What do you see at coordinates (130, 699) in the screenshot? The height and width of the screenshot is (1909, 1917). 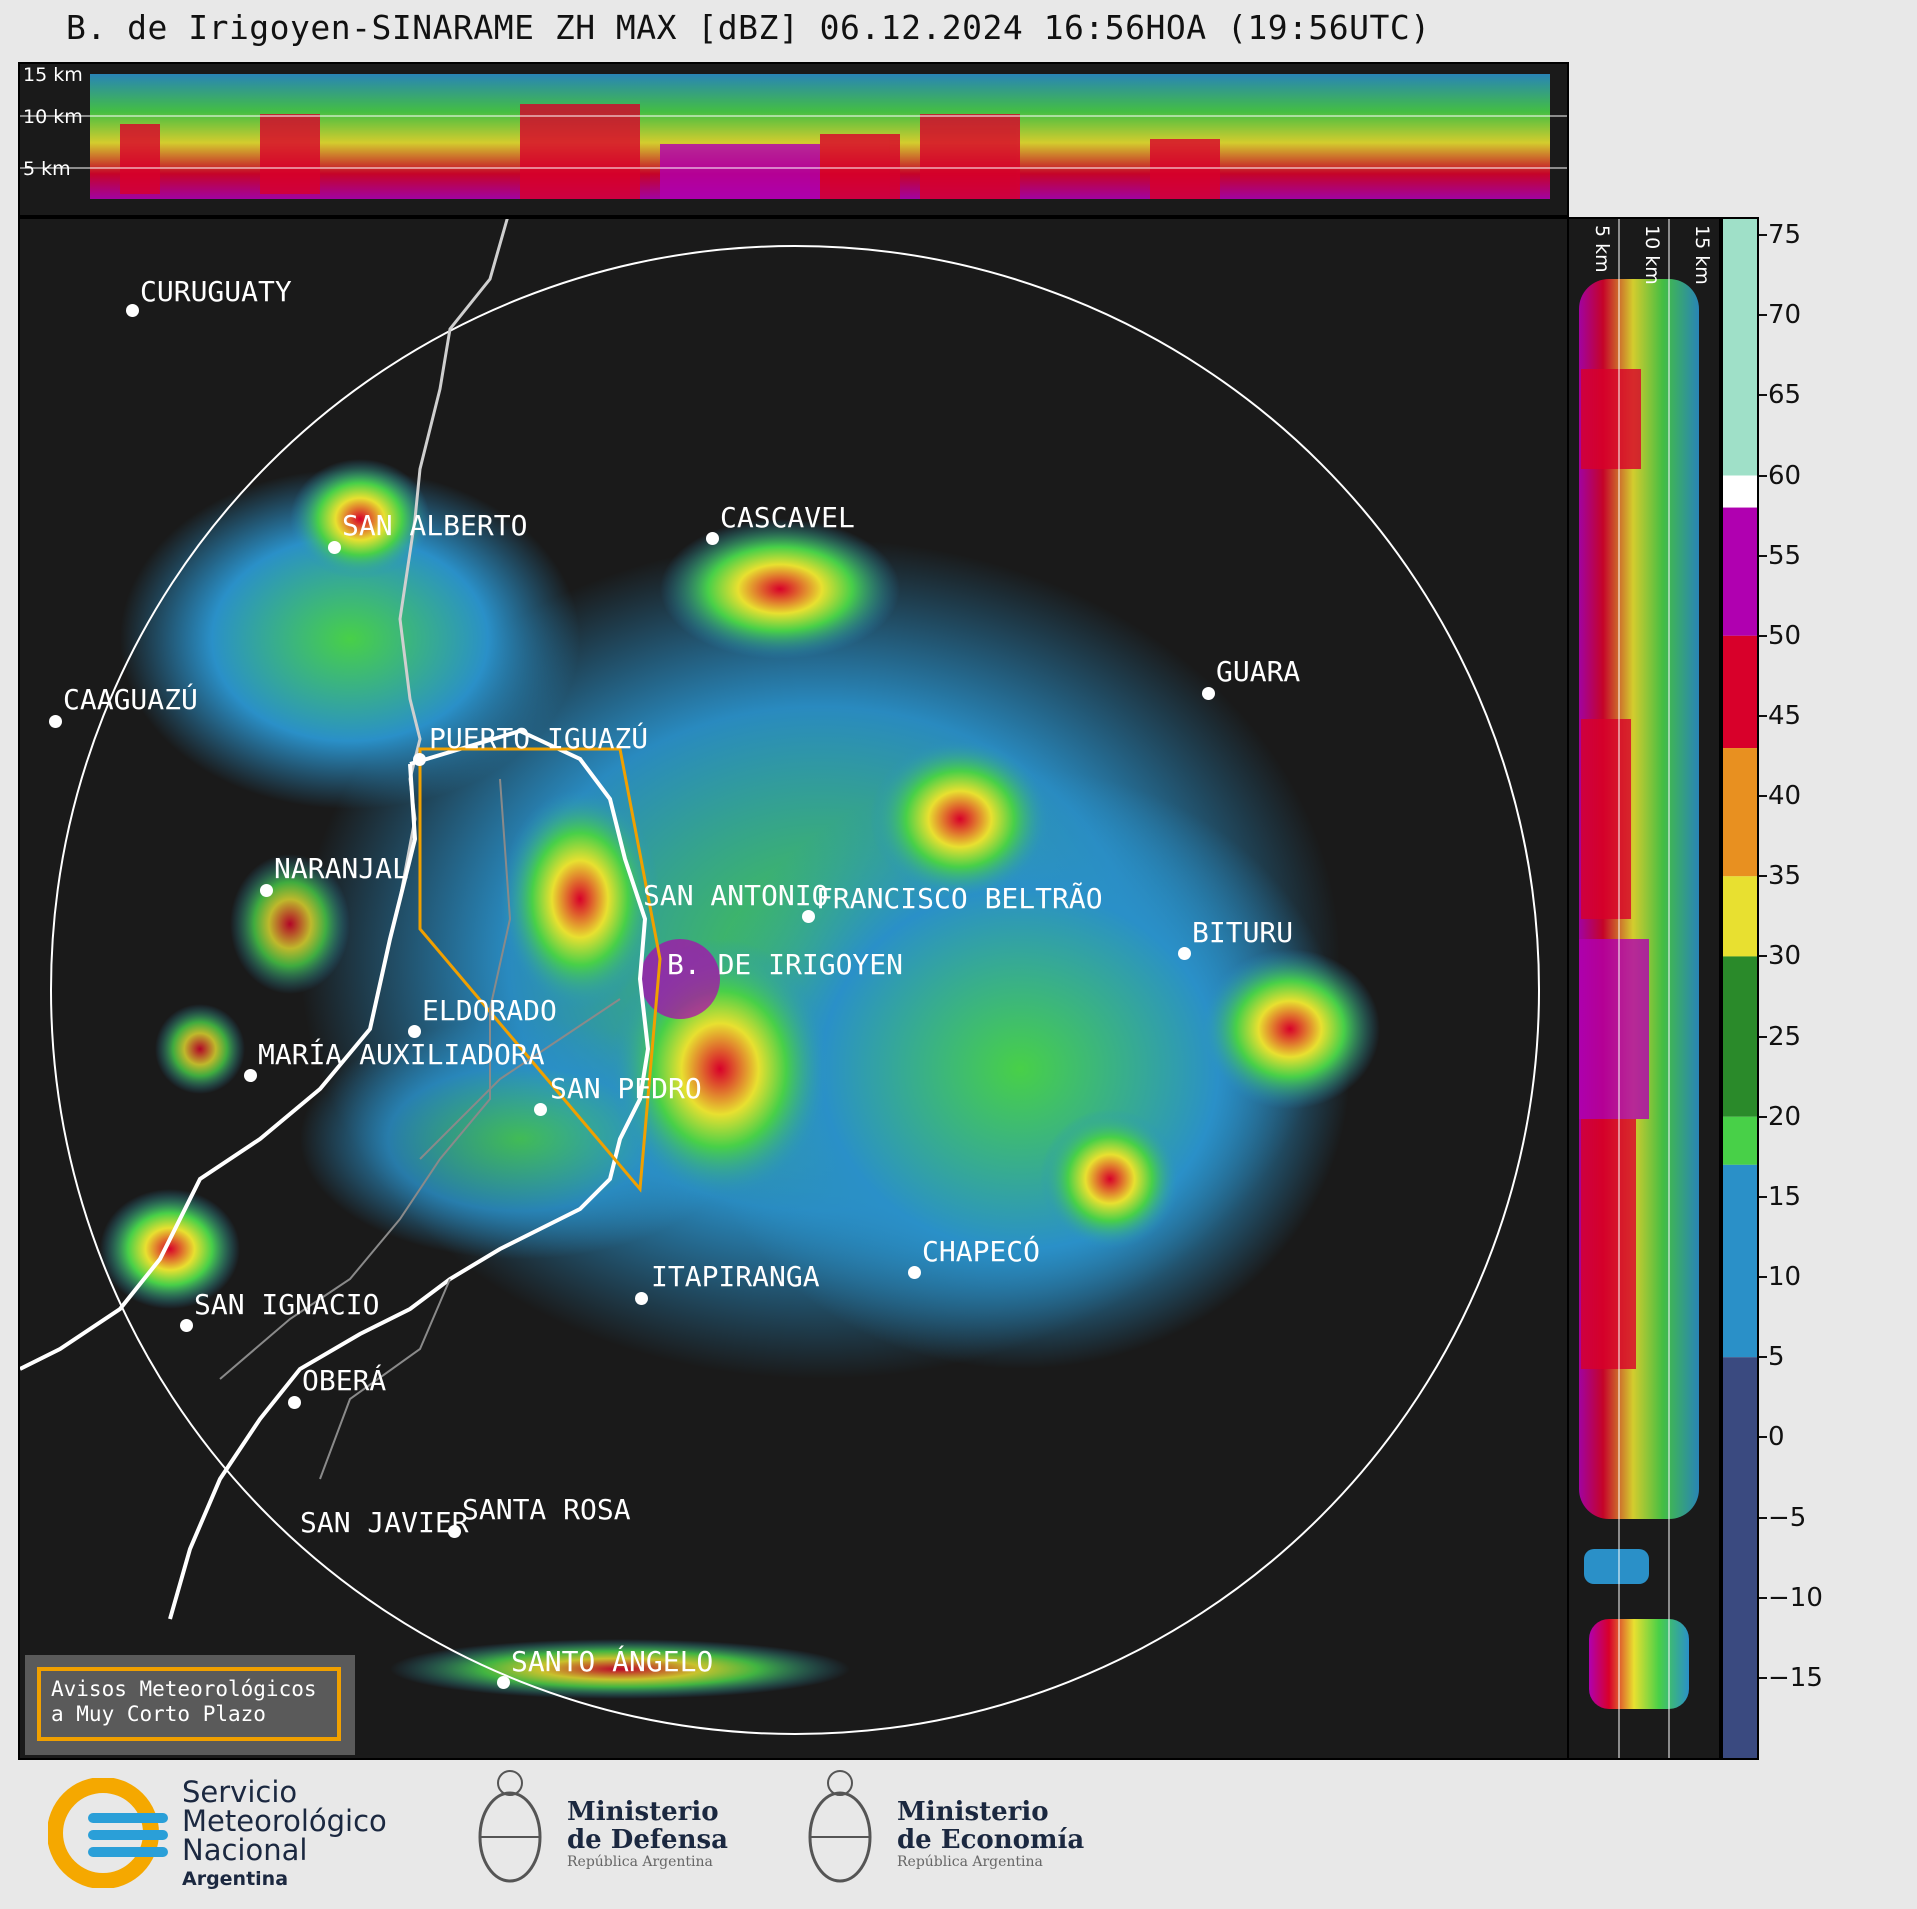 I see `city-caaguazu: CAAGUAZÚ` at bounding box center [130, 699].